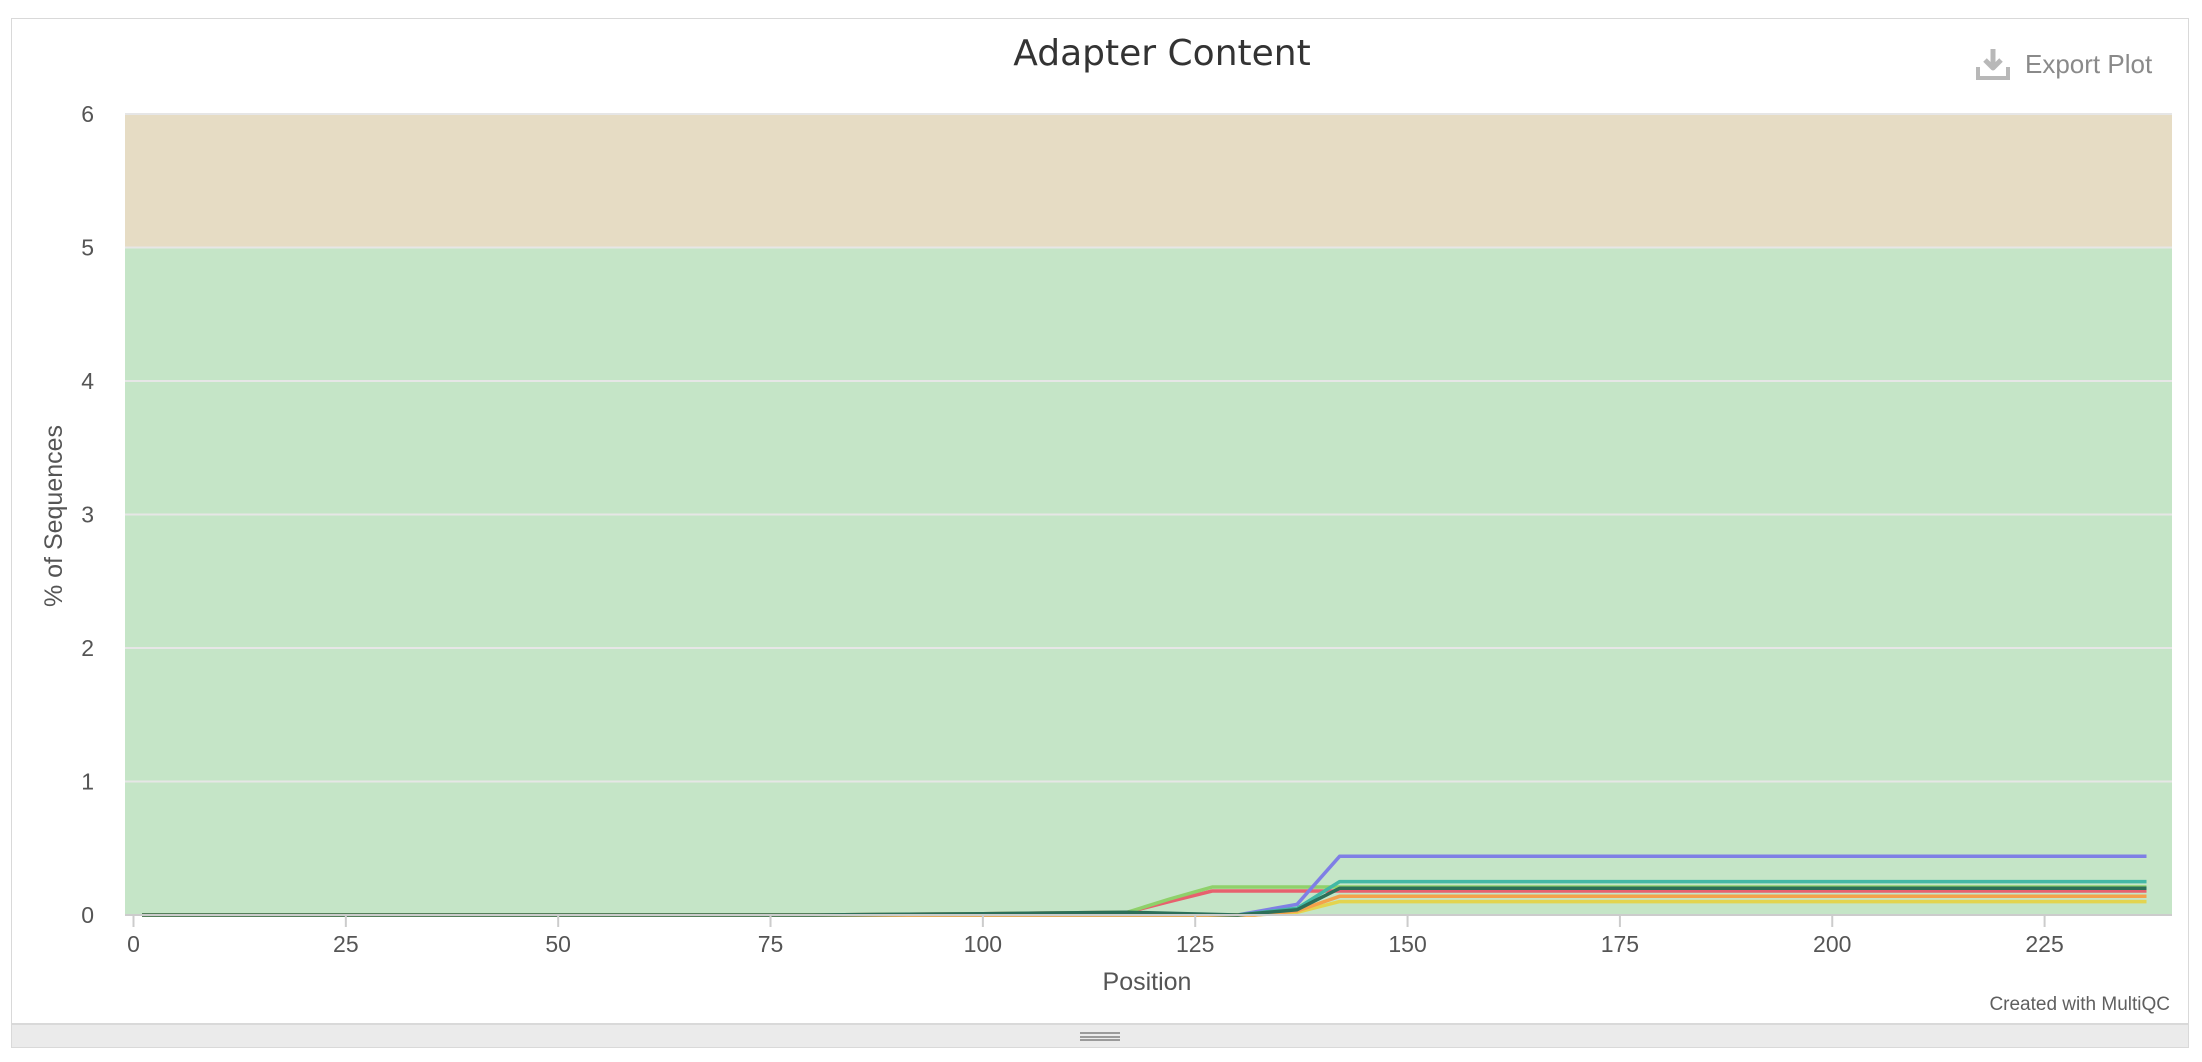  What do you see at coordinates (2044, 944) in the screenshot?
I see `x-tick-label: 225` at bounding box center [2044, 944].